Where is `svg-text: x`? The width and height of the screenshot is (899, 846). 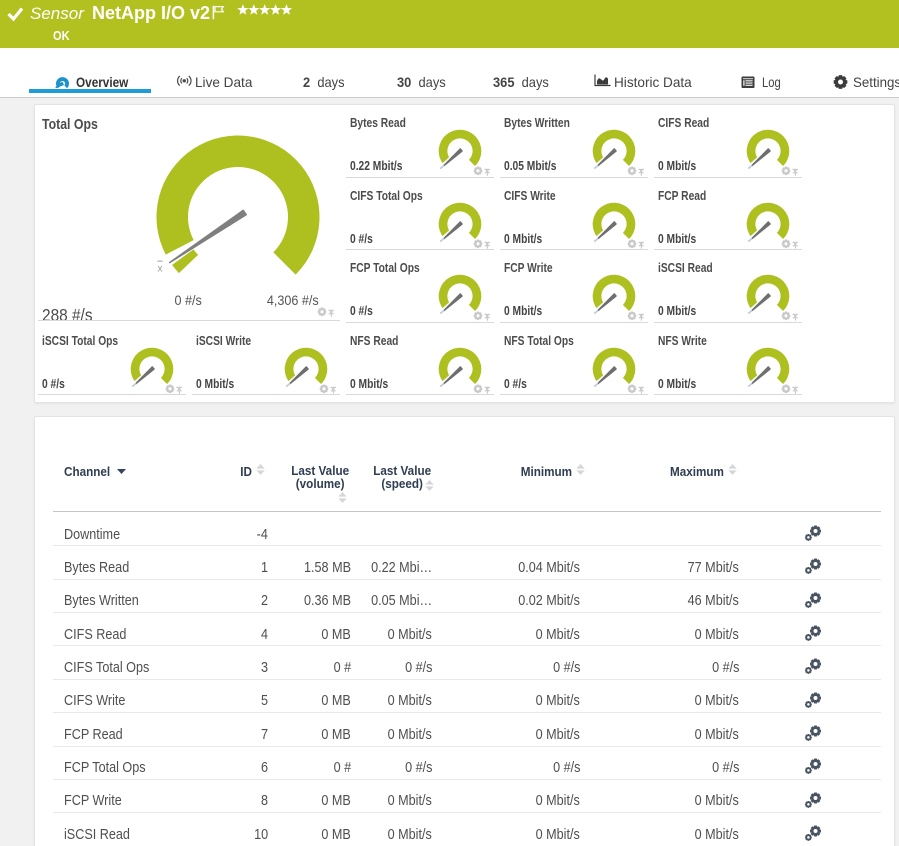
svg-text: x is located at coordinates (160, 269).